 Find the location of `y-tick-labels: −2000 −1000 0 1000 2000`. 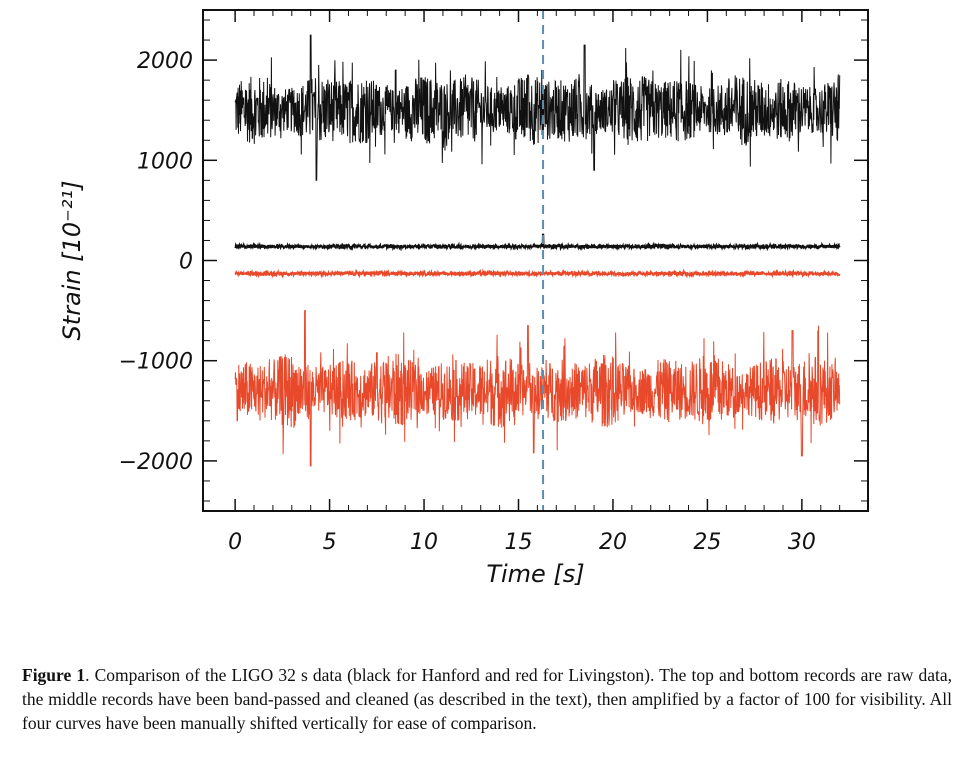

y-tick-labels: −2000 −1000 0 1000 2000 is located at coordinates (156, 262).